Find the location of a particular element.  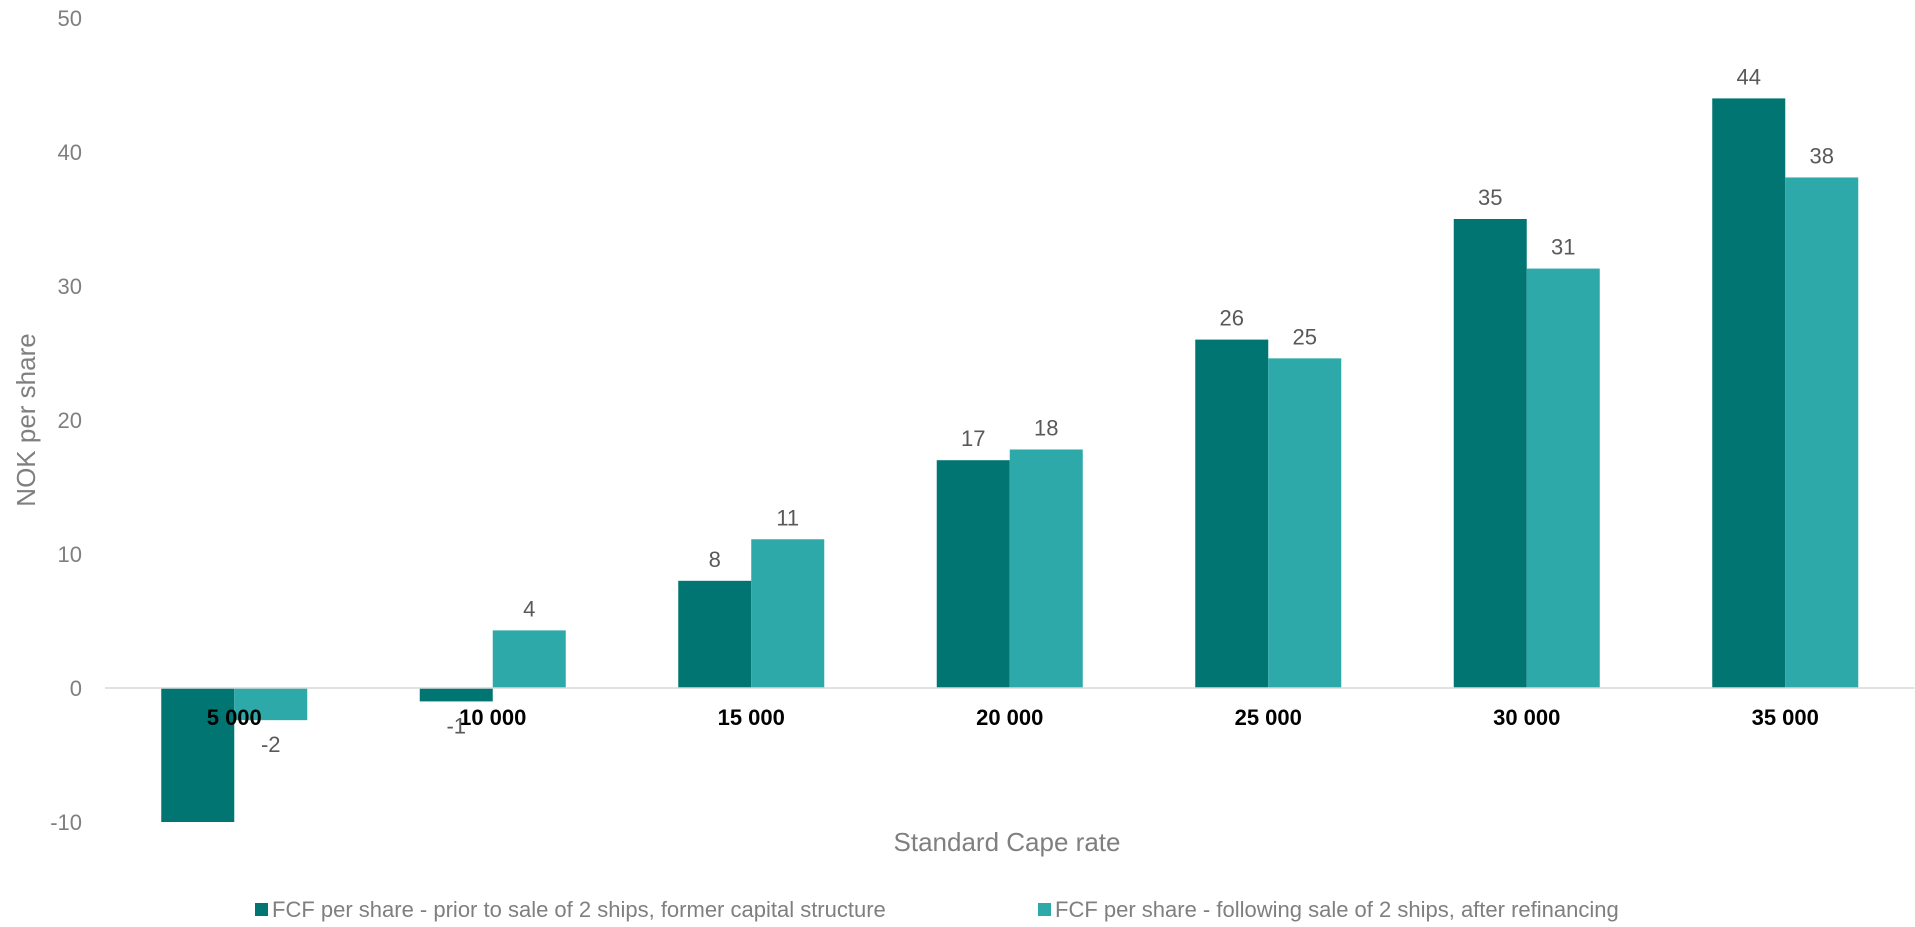

data-label-series-1-3: 8 is located at coordinates (715, 559).